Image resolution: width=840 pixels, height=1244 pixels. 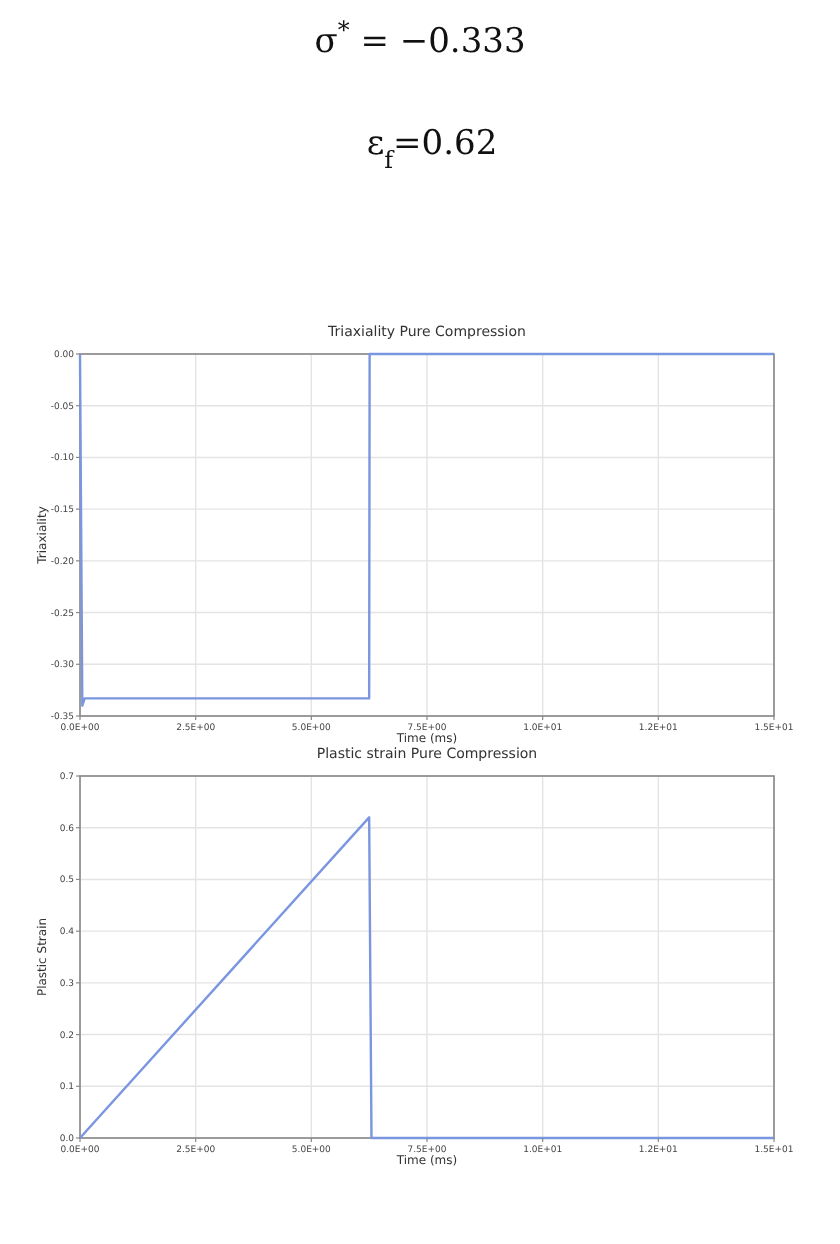 What do you see at coordinates (432, 149) in the screenshot?
I see `text: ε$_{f}$=0.62` at bounding box center [432, 149].